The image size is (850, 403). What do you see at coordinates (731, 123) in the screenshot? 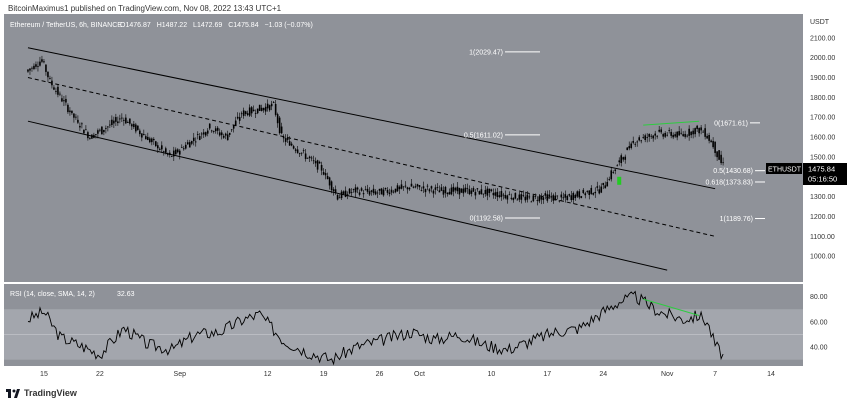
I see `fib-label-3: 0(1671.61)` at bounding box center [731, 123].